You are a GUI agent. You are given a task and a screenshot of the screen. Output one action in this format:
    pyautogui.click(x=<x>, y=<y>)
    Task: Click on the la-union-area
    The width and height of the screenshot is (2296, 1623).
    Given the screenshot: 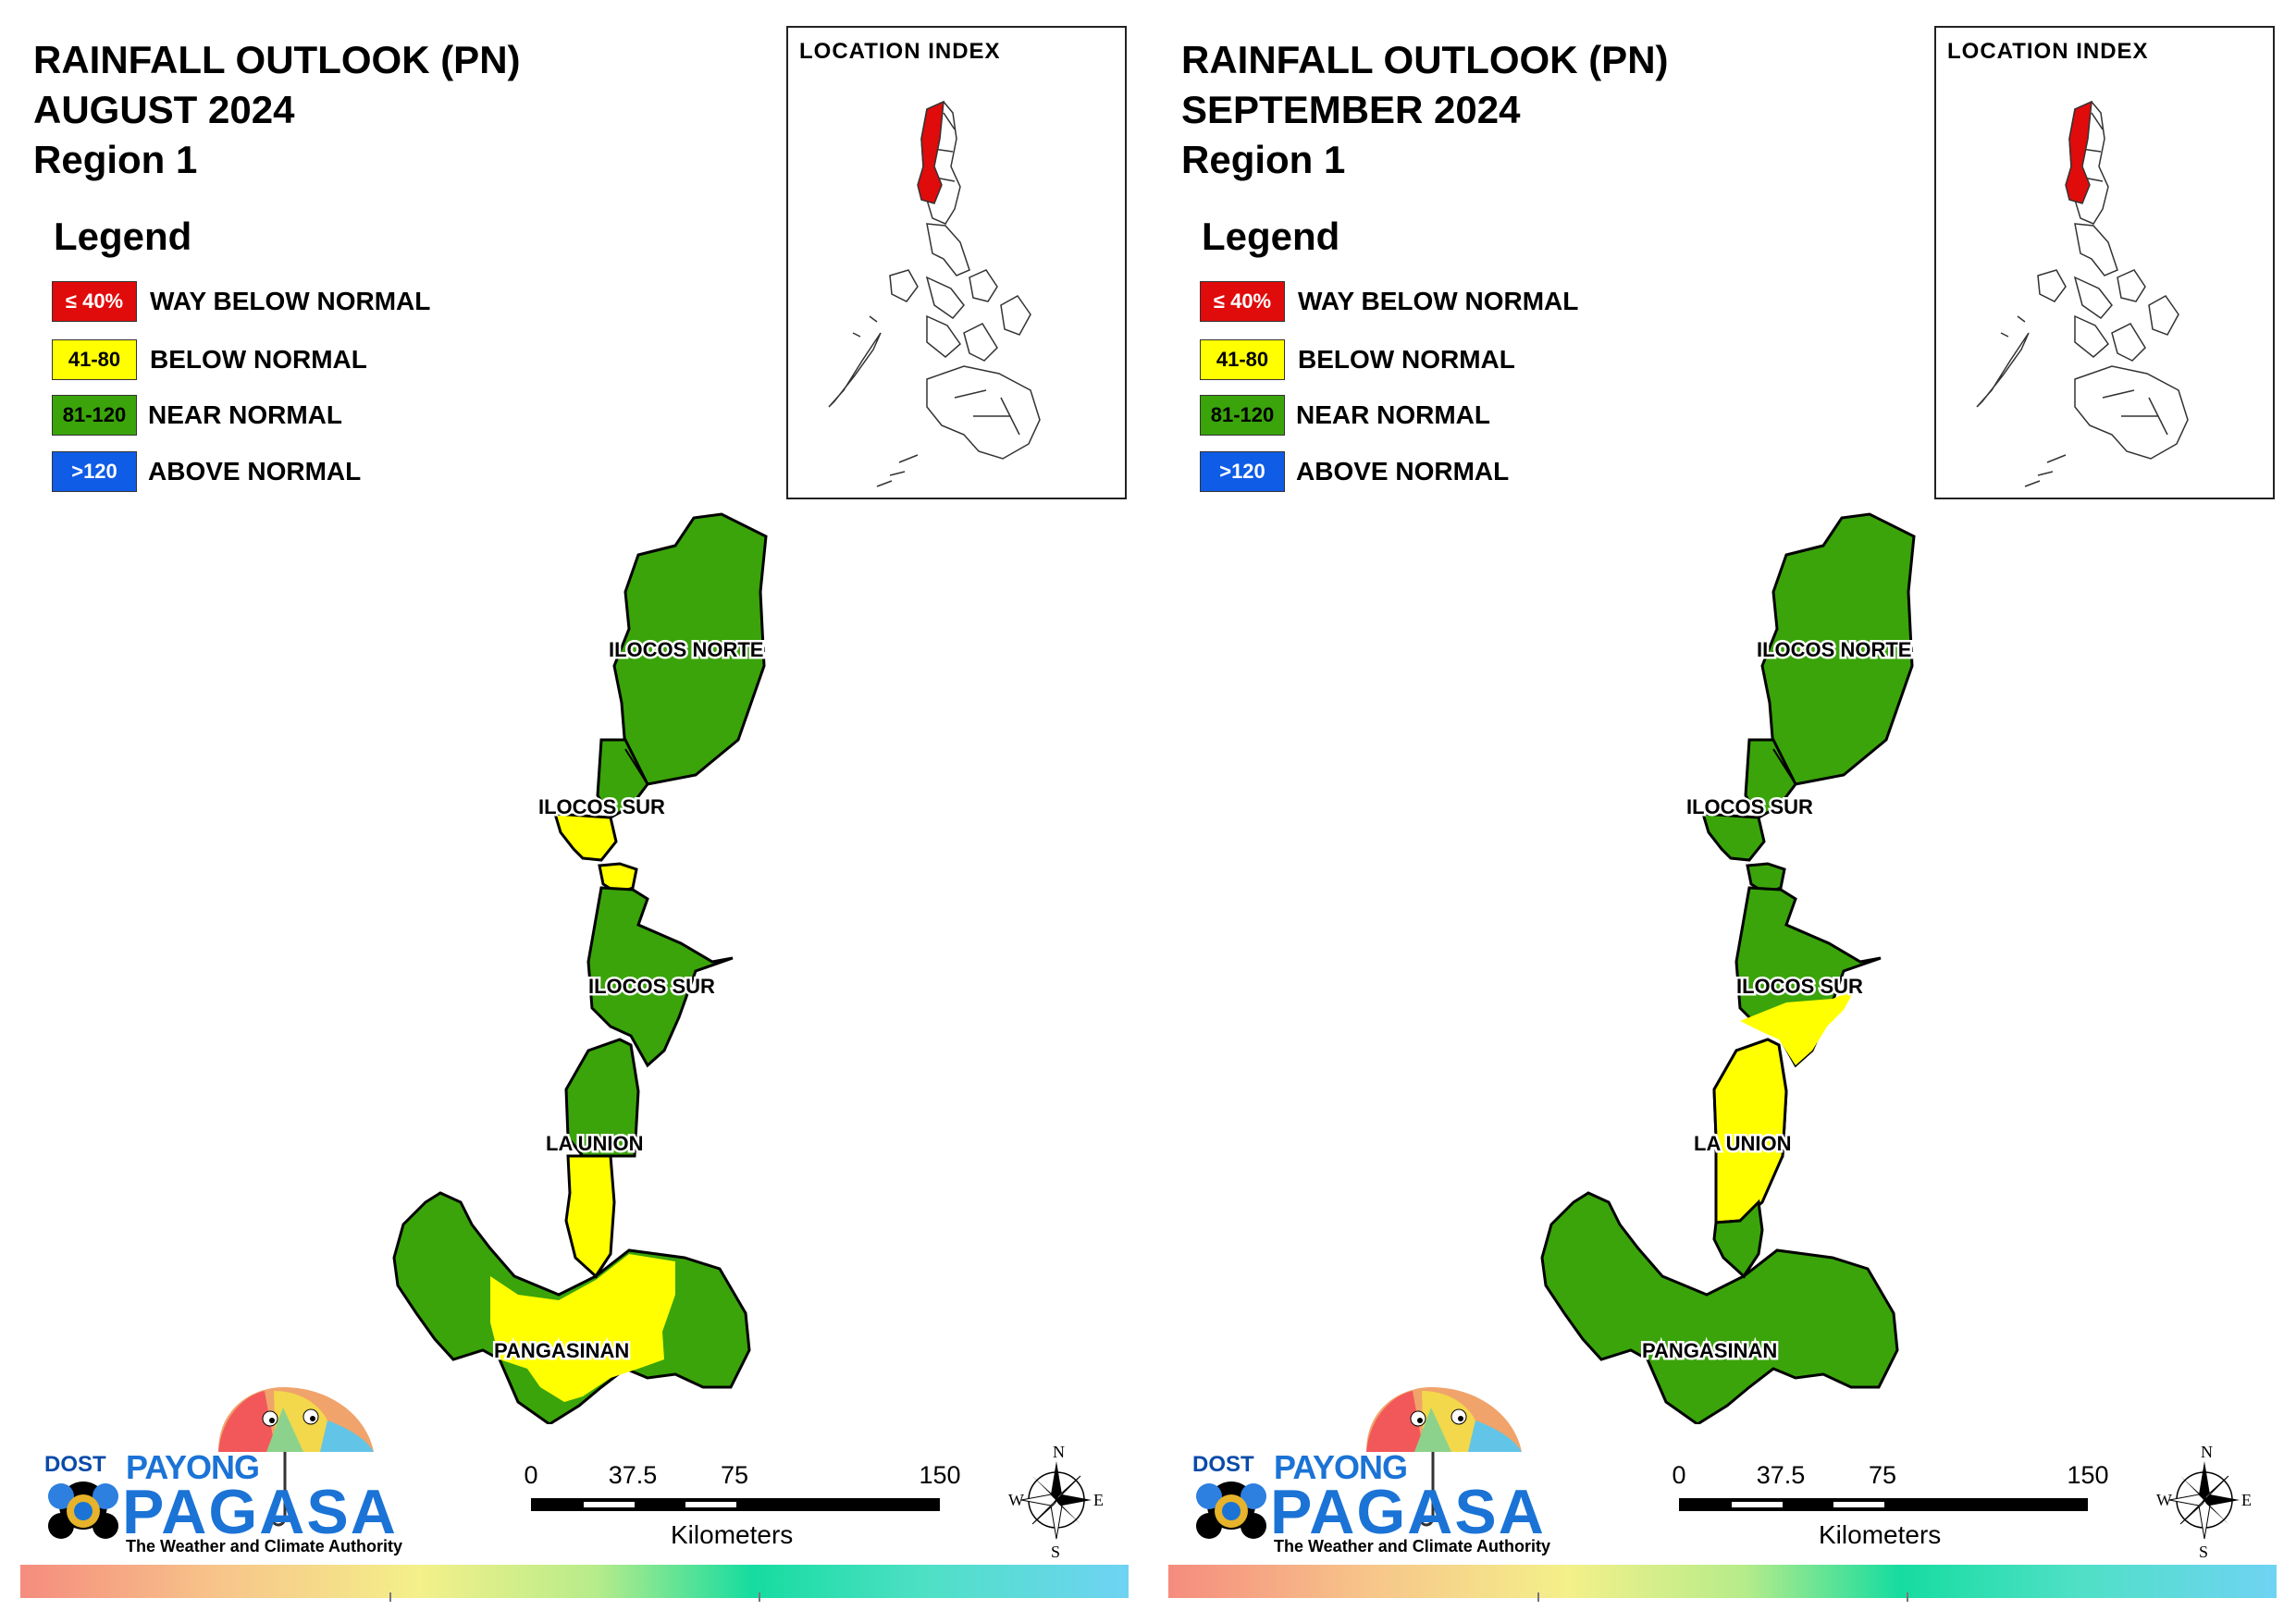 What is the action you would take?
    pyautogui.click(x=602, y=1098)
    